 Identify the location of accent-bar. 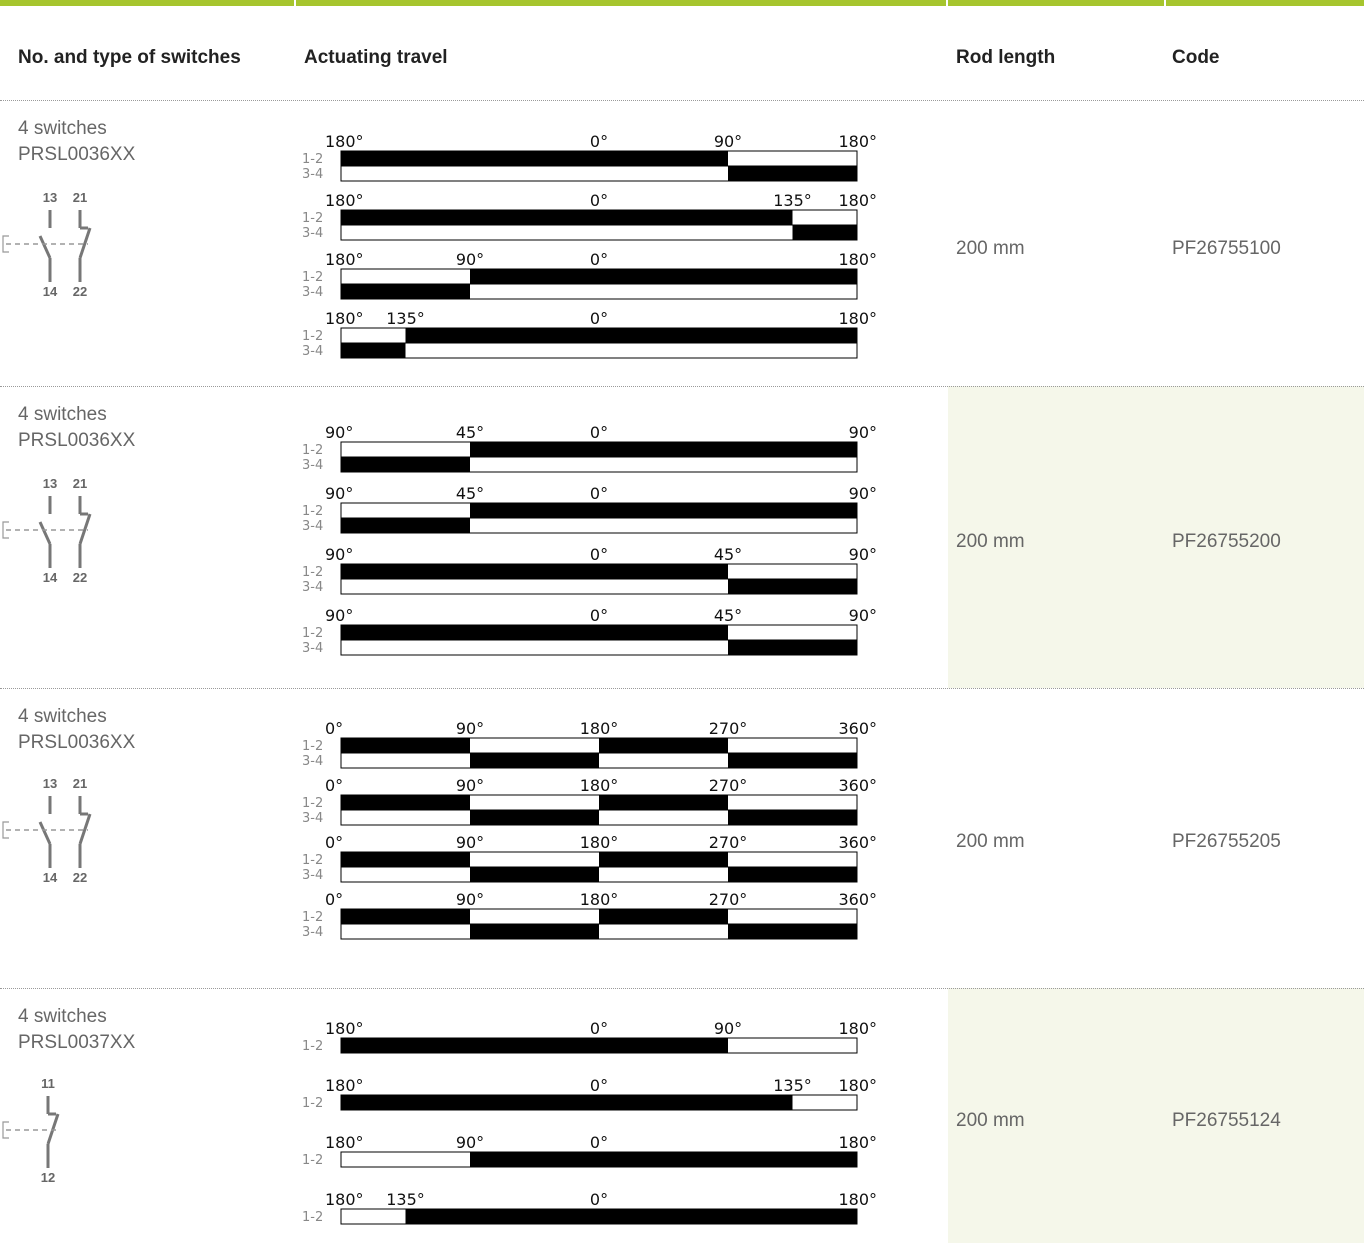
(682, 3).